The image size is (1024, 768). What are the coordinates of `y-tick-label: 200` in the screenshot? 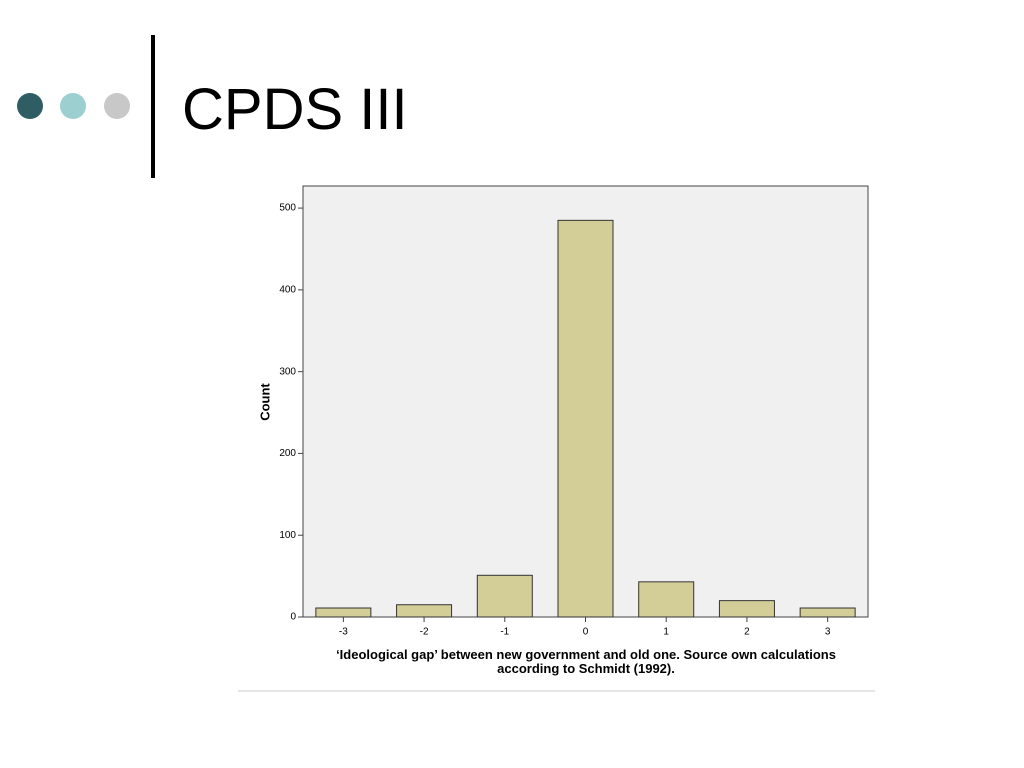 It's located at (287, 453).